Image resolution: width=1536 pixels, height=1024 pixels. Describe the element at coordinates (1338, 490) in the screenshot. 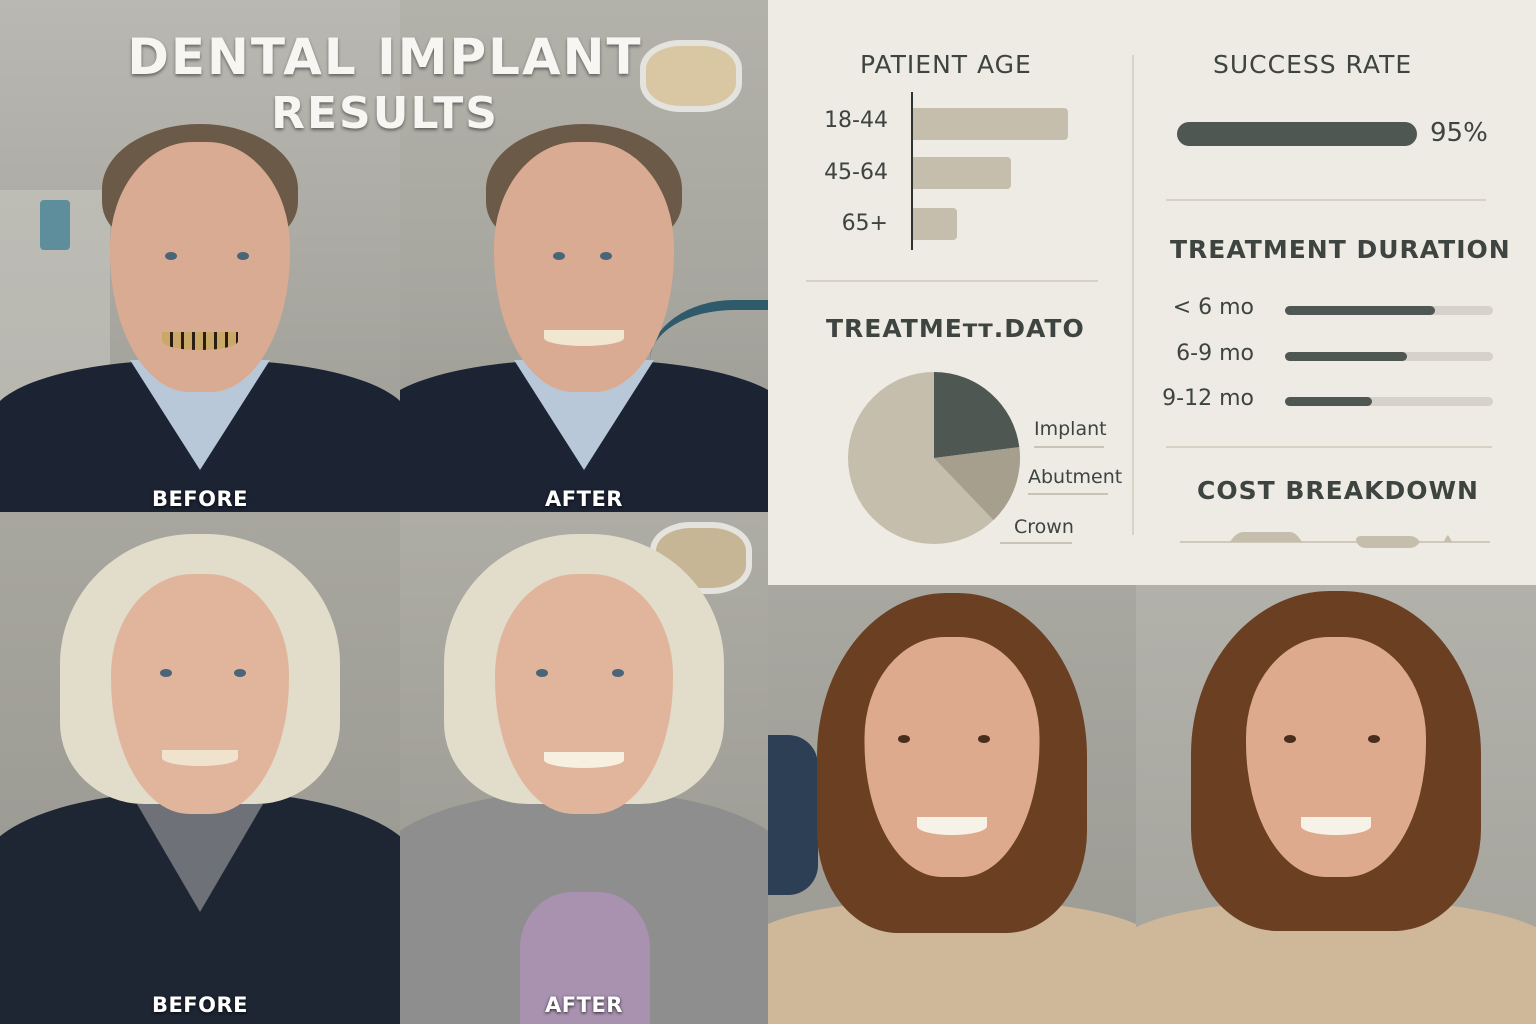

I see `cost-breakdown-title: COST BREAKDOWN` at that location.